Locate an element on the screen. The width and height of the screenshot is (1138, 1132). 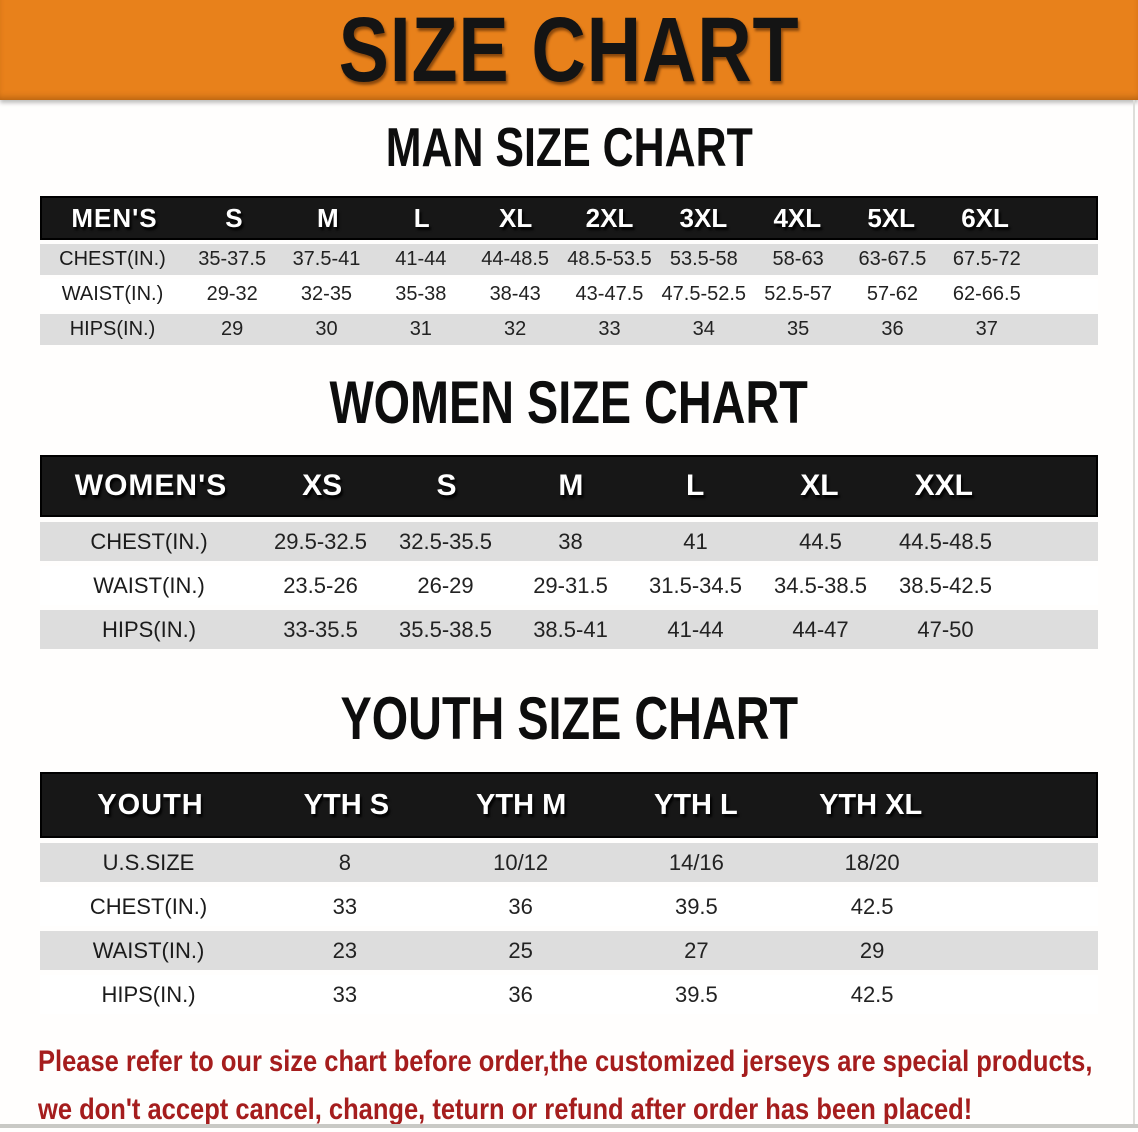
youth-size-chart-heading-text: YOUTH SIZE CHART is located at coordinates (569, 718).